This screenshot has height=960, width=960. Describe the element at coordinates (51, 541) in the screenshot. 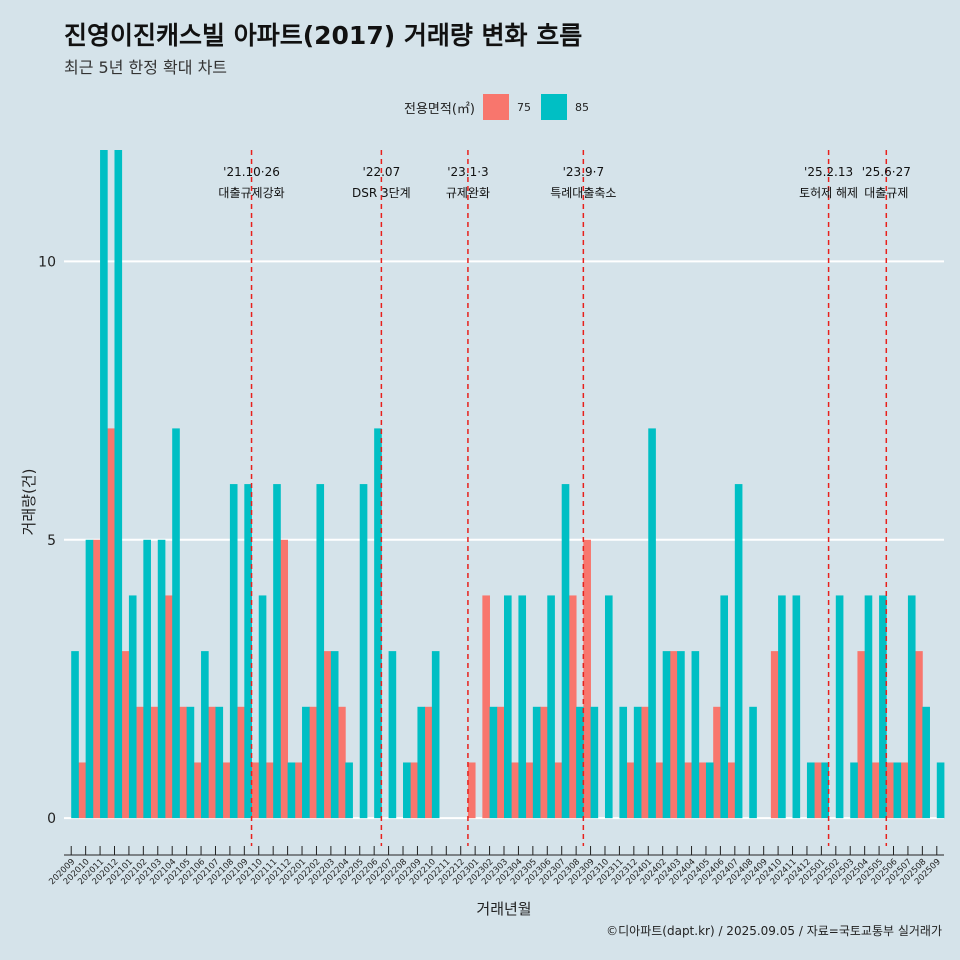

I see `y-tick-label-5: 5` at that location.